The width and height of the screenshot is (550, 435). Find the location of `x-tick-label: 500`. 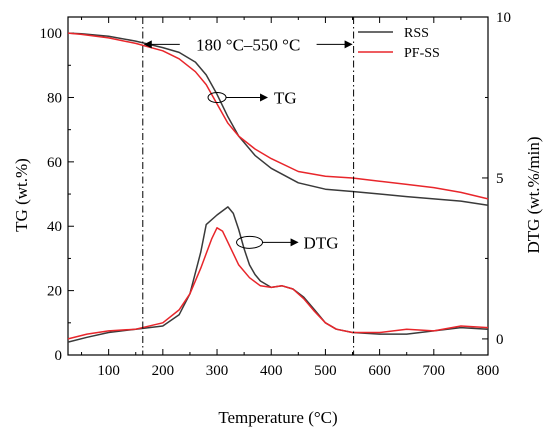

x-tick-label: 500 is located at coordinates (325, 371).